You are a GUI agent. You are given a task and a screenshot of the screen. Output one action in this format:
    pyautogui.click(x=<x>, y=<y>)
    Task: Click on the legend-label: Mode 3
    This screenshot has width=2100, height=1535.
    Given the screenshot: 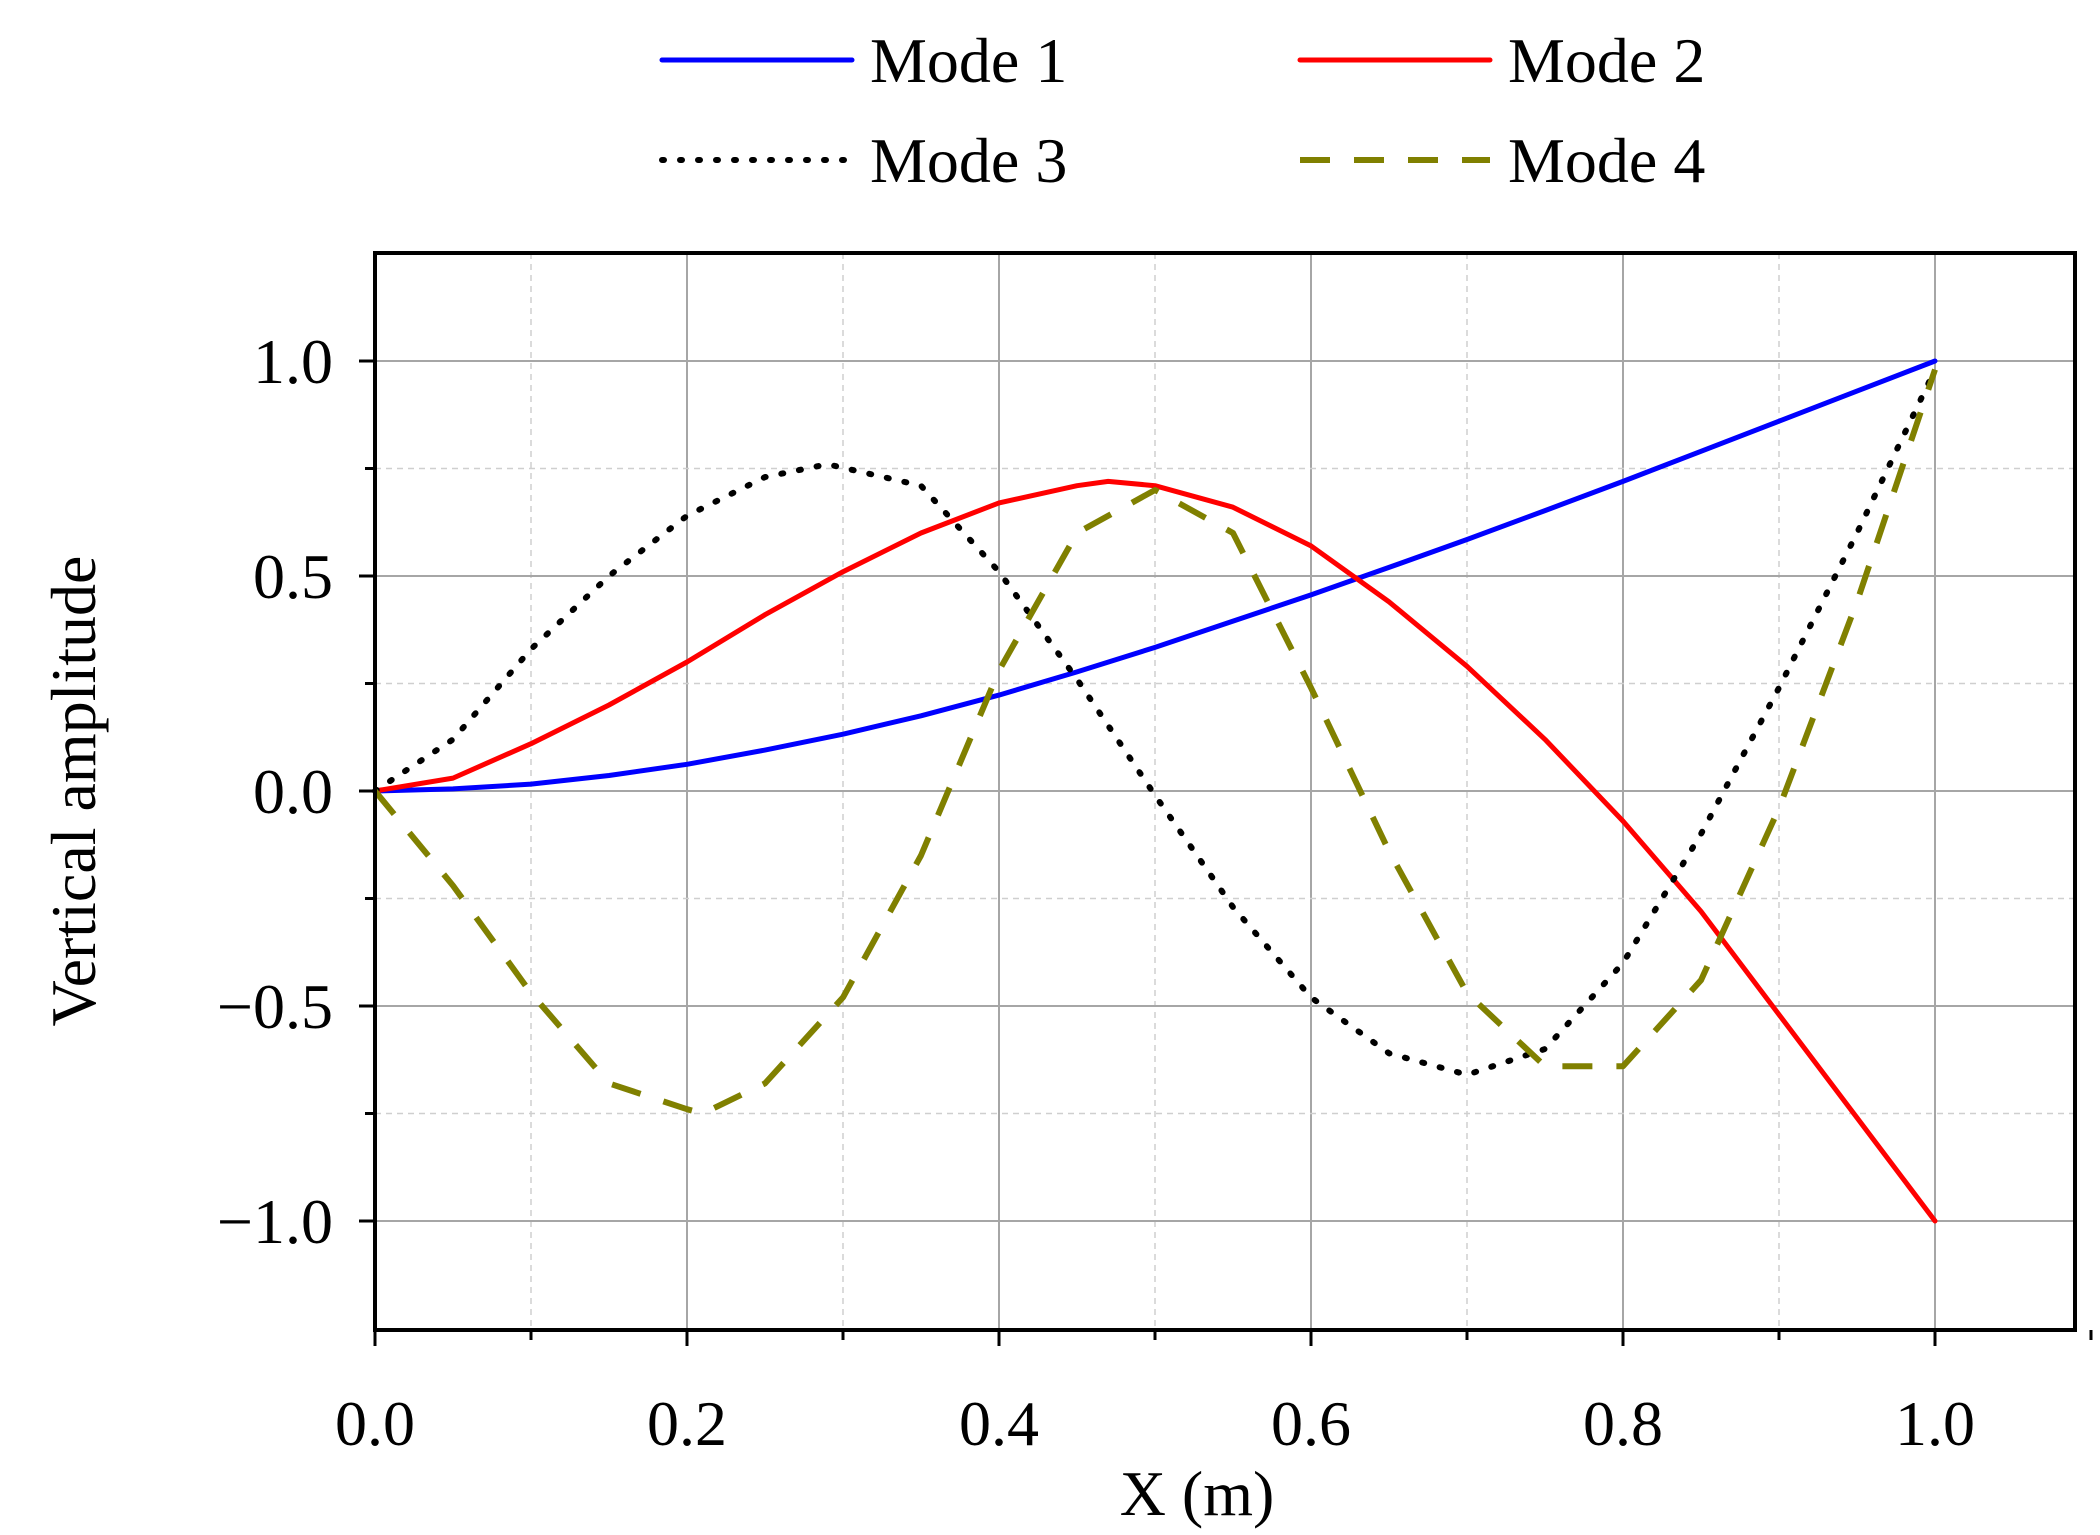 What is the action you would take?
    pyautogui.click(x=968, y=160)
    